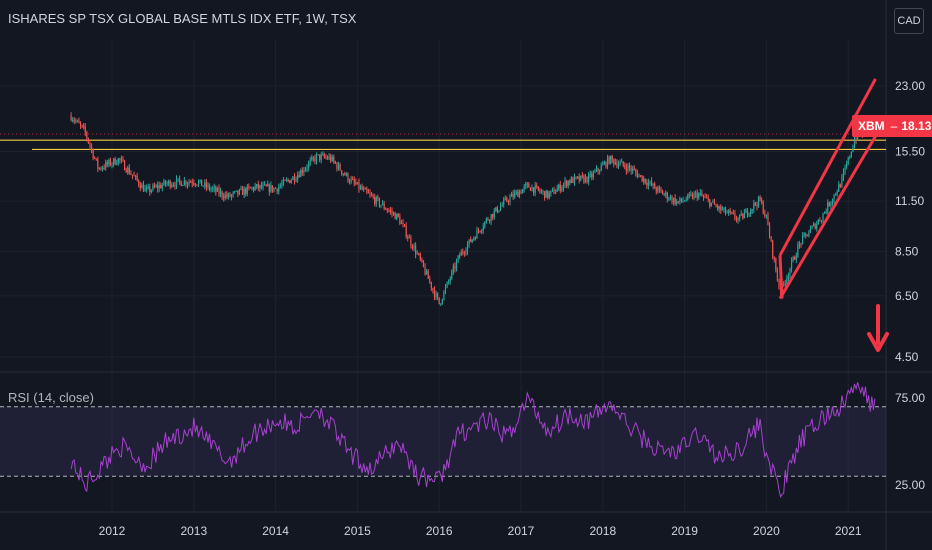 Image resolution: width=932 pixels, height=550 pixels. I want to click on price-tick-label: 11.50, so click(909, 201).